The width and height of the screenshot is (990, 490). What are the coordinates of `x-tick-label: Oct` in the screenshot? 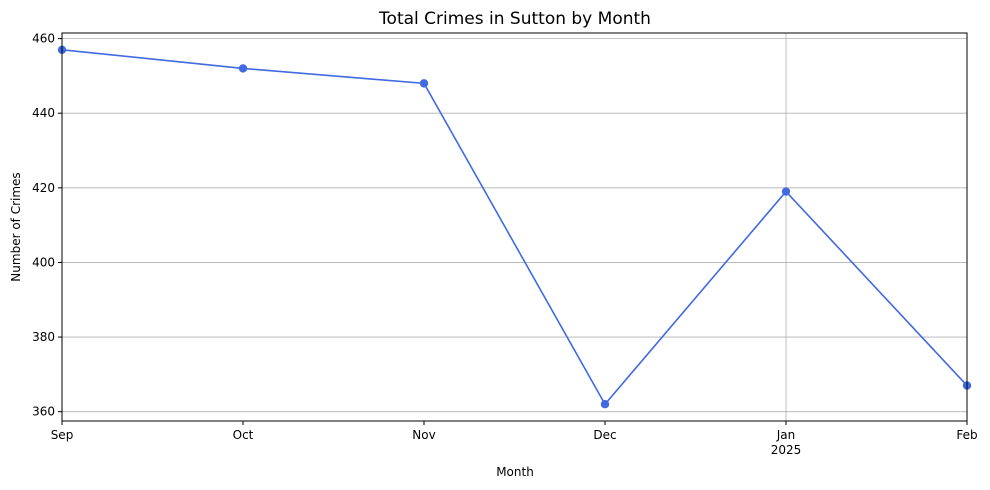 It's located at (243, 435).